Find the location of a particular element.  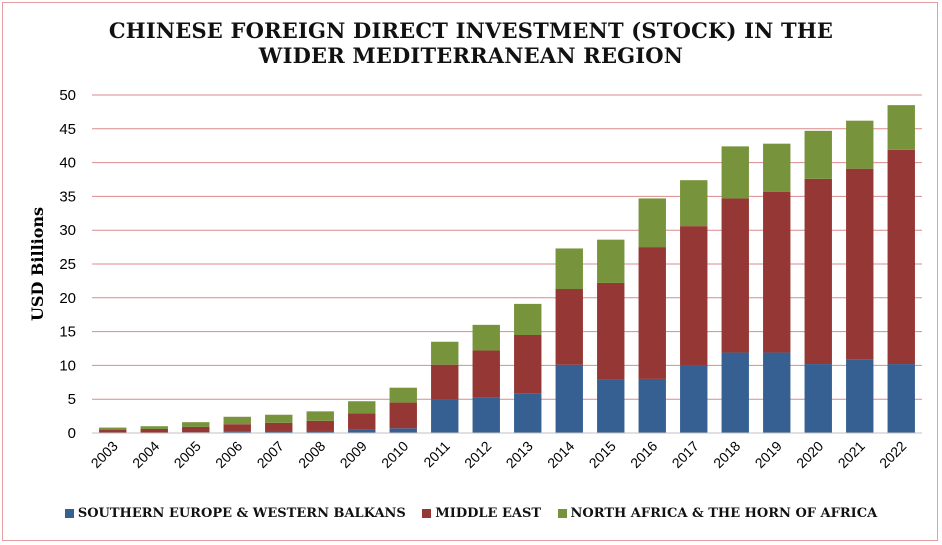

legend-item-north-africa: NORTH AFRICA & THE HORN OF AFRICA is located at coordinates (717, 513).